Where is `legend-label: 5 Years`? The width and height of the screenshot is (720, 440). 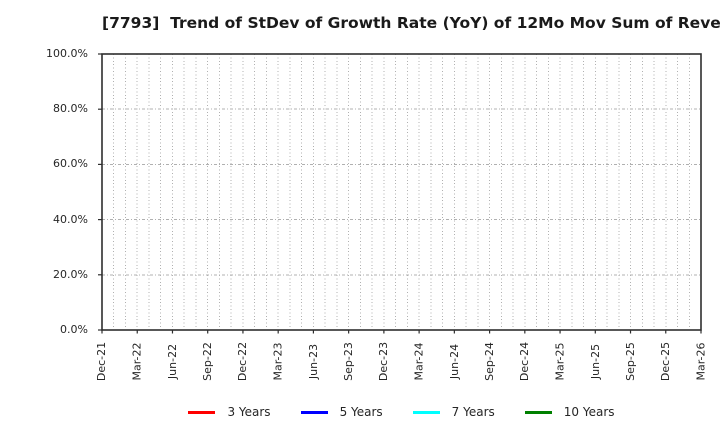 legend-label: 5 Years is located at coordinates (361, 412).